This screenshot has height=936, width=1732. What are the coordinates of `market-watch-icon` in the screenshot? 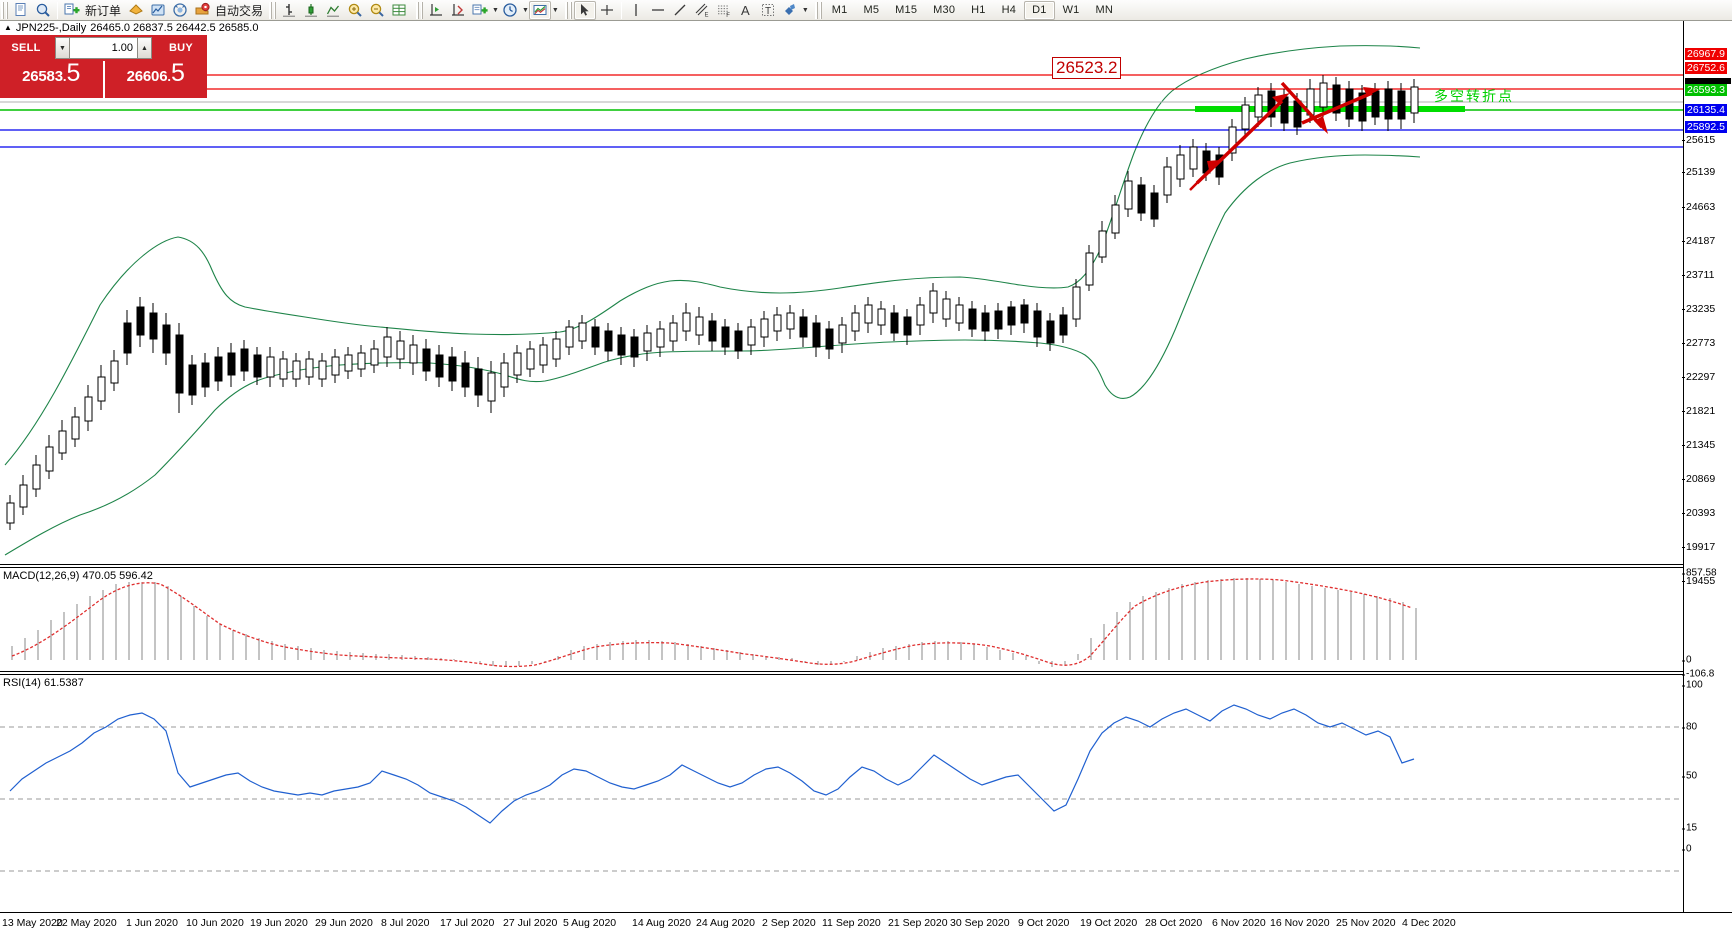 It's located at (158, 10).